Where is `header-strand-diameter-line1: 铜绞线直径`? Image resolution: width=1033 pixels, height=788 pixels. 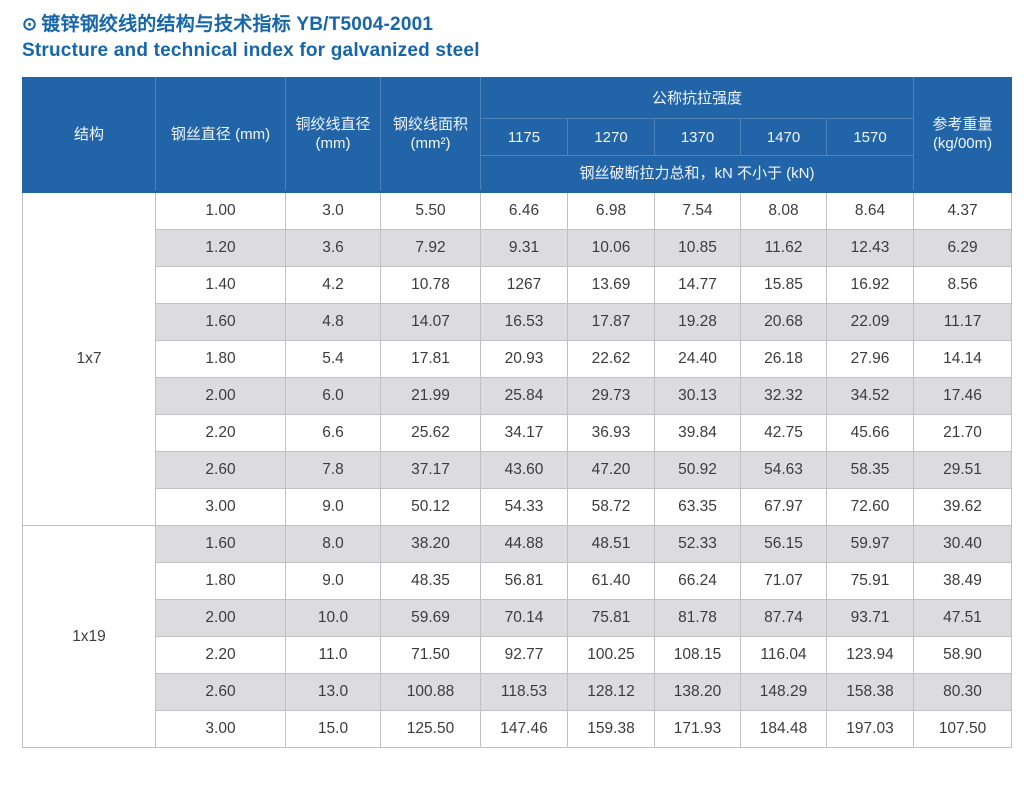 header-strand-diameter-line1: 铜绞线直径 is located at coordinates (333, 124).